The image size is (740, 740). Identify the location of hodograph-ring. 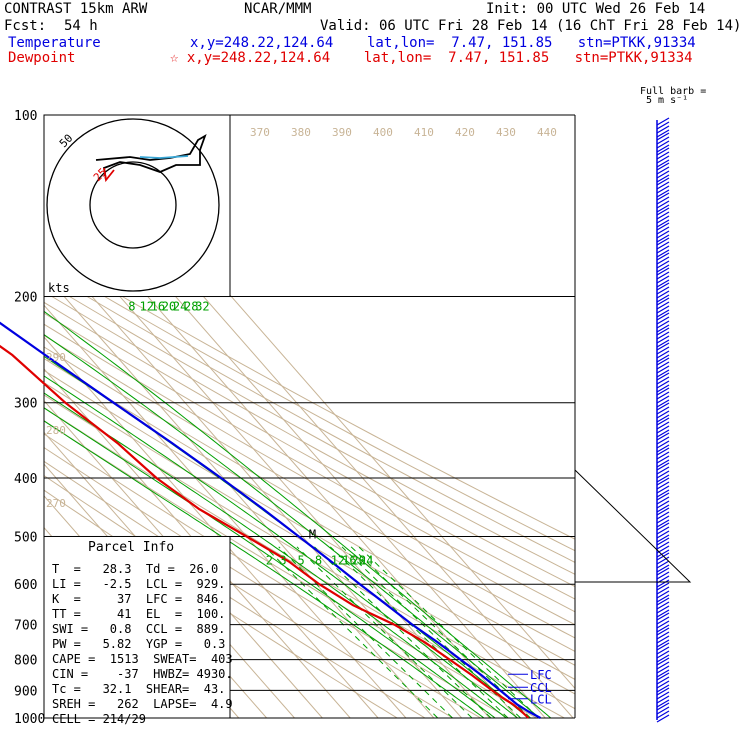
(133, 205).